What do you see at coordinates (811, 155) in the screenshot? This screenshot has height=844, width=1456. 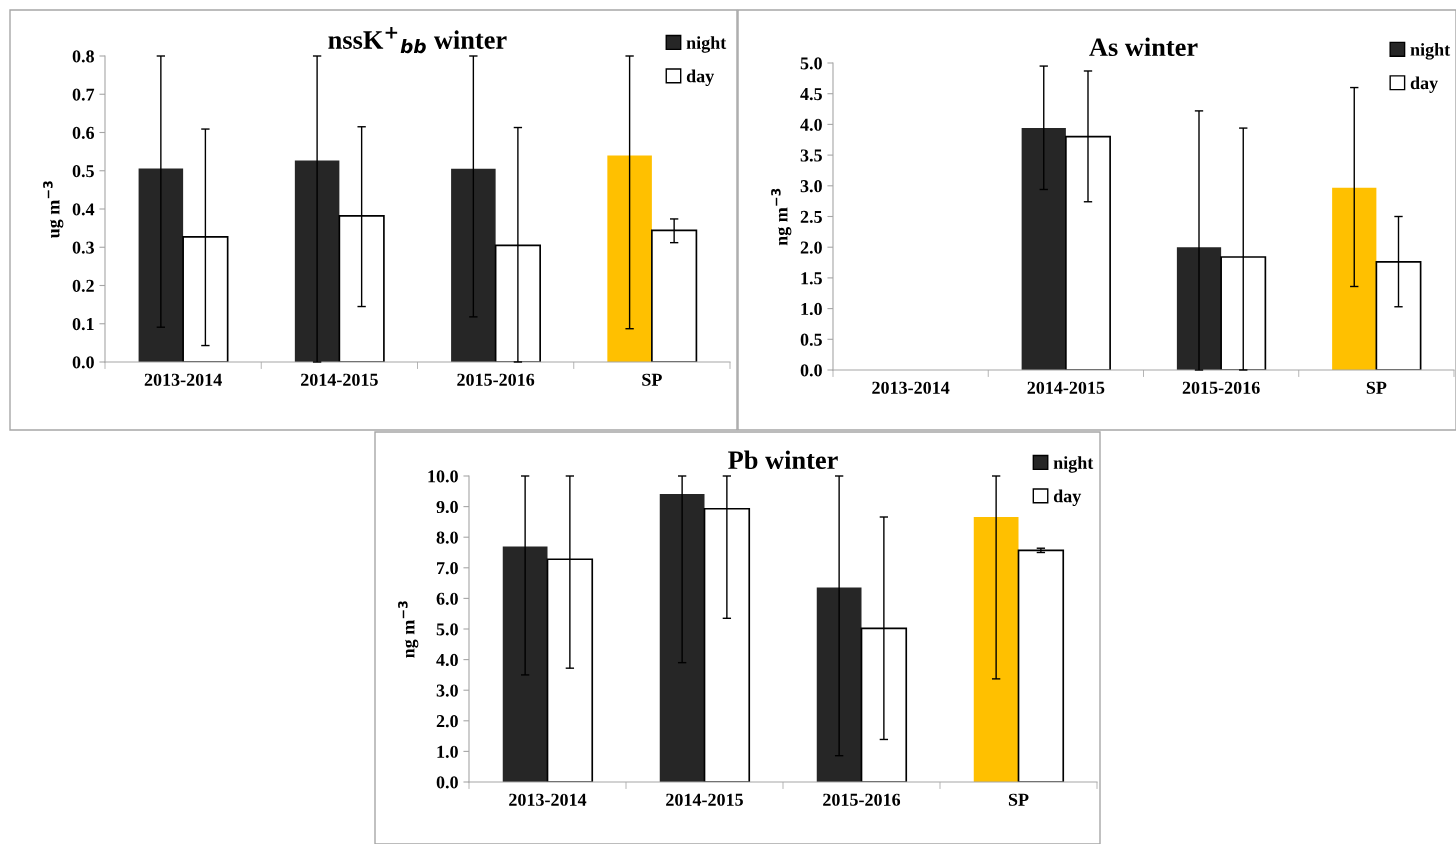 I see `y-tick-label: 3.5` at bounding box center [811, 155].